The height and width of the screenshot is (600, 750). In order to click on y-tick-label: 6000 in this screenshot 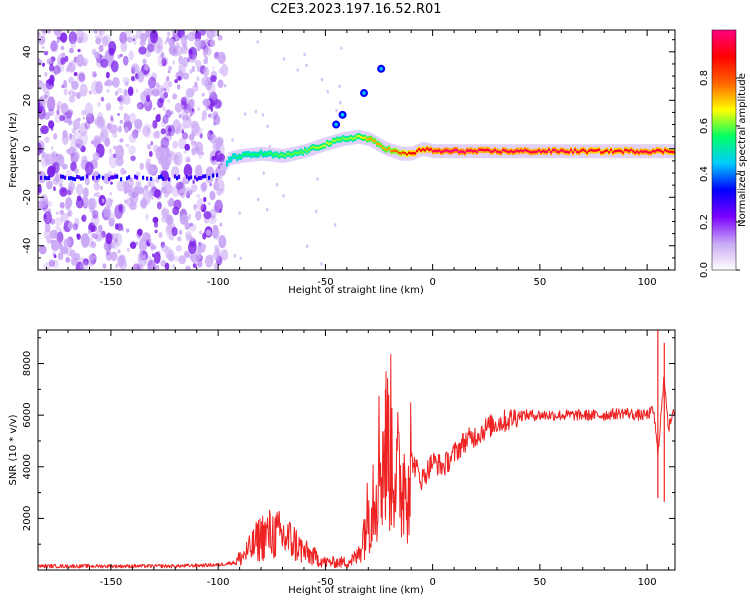, I will do `click(27, 414)`.